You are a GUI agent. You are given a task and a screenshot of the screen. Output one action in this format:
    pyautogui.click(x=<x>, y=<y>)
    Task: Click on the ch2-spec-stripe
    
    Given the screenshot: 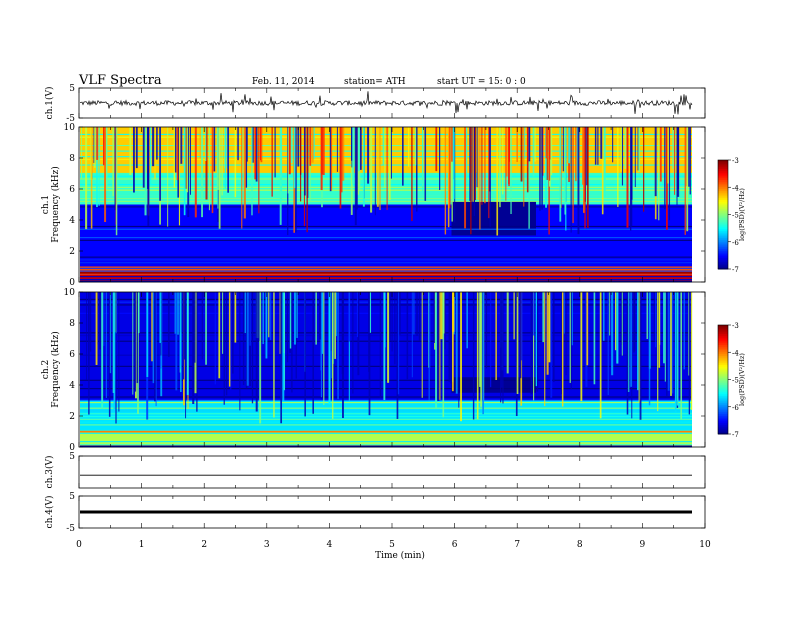 What is the action you would take?
    pyautogui.click(x=386, y=389)
    